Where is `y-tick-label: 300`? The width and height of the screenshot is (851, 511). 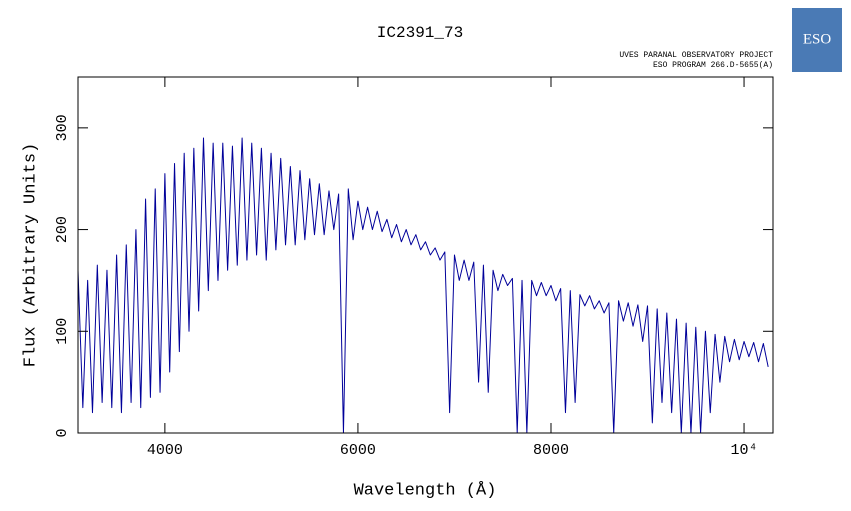
y-tick-label: 300 is located at coordinates (62, 127).